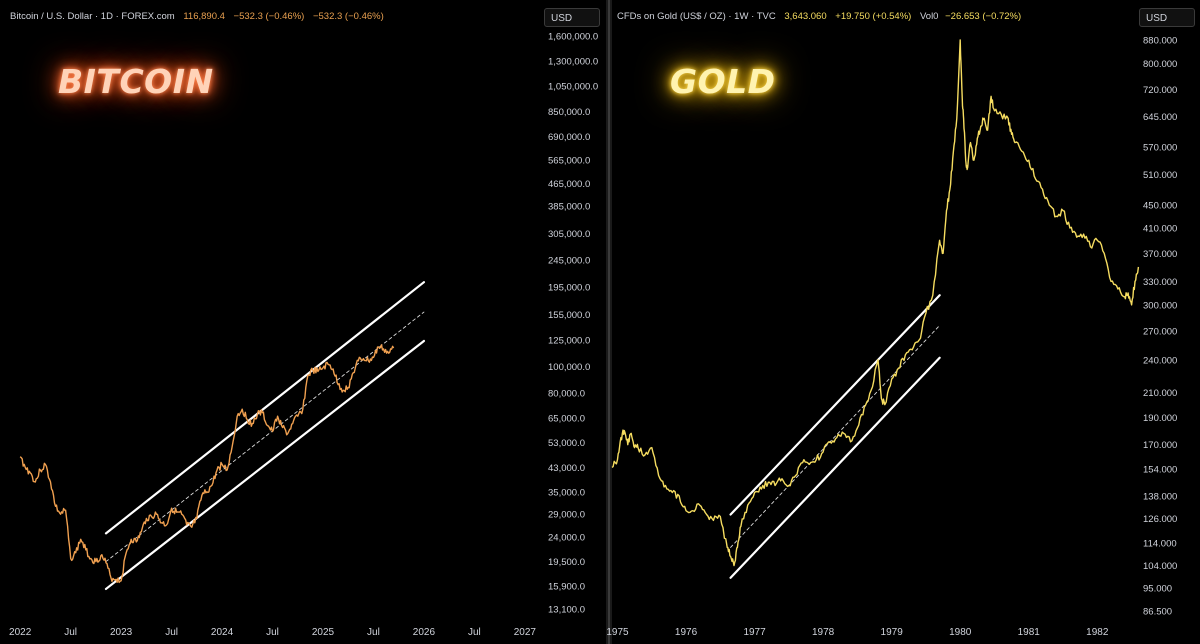 The image size is (1200, 644). What do you see at coordinates (1160, 519) in the screenshot?
I see `gold-y-tick-label: 126.000` at bounding box center [1160, 519].